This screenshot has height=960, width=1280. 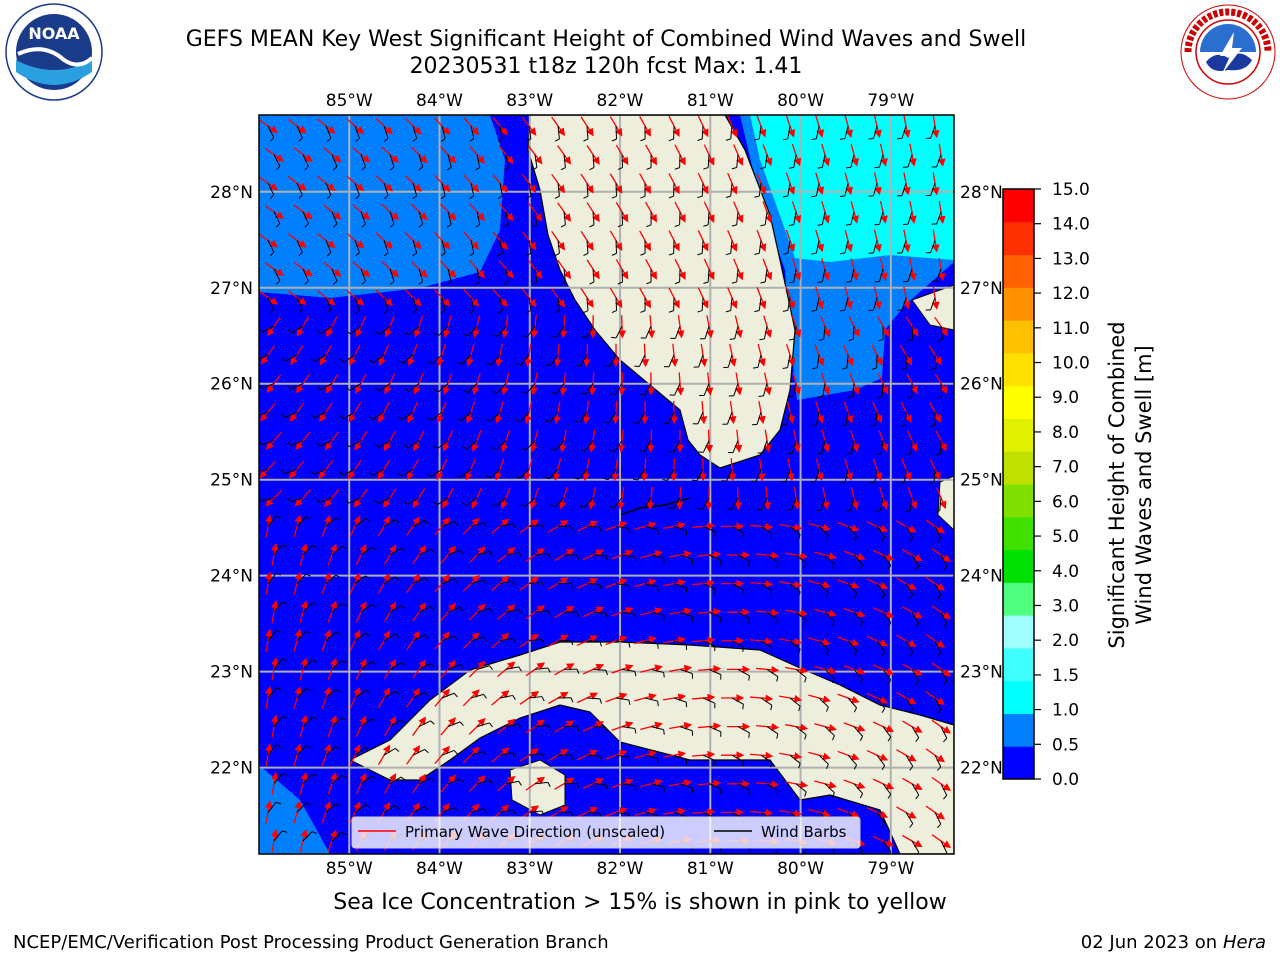 I want to click on lon-tick-bottom: 85°W, so click(x=349, y=869).